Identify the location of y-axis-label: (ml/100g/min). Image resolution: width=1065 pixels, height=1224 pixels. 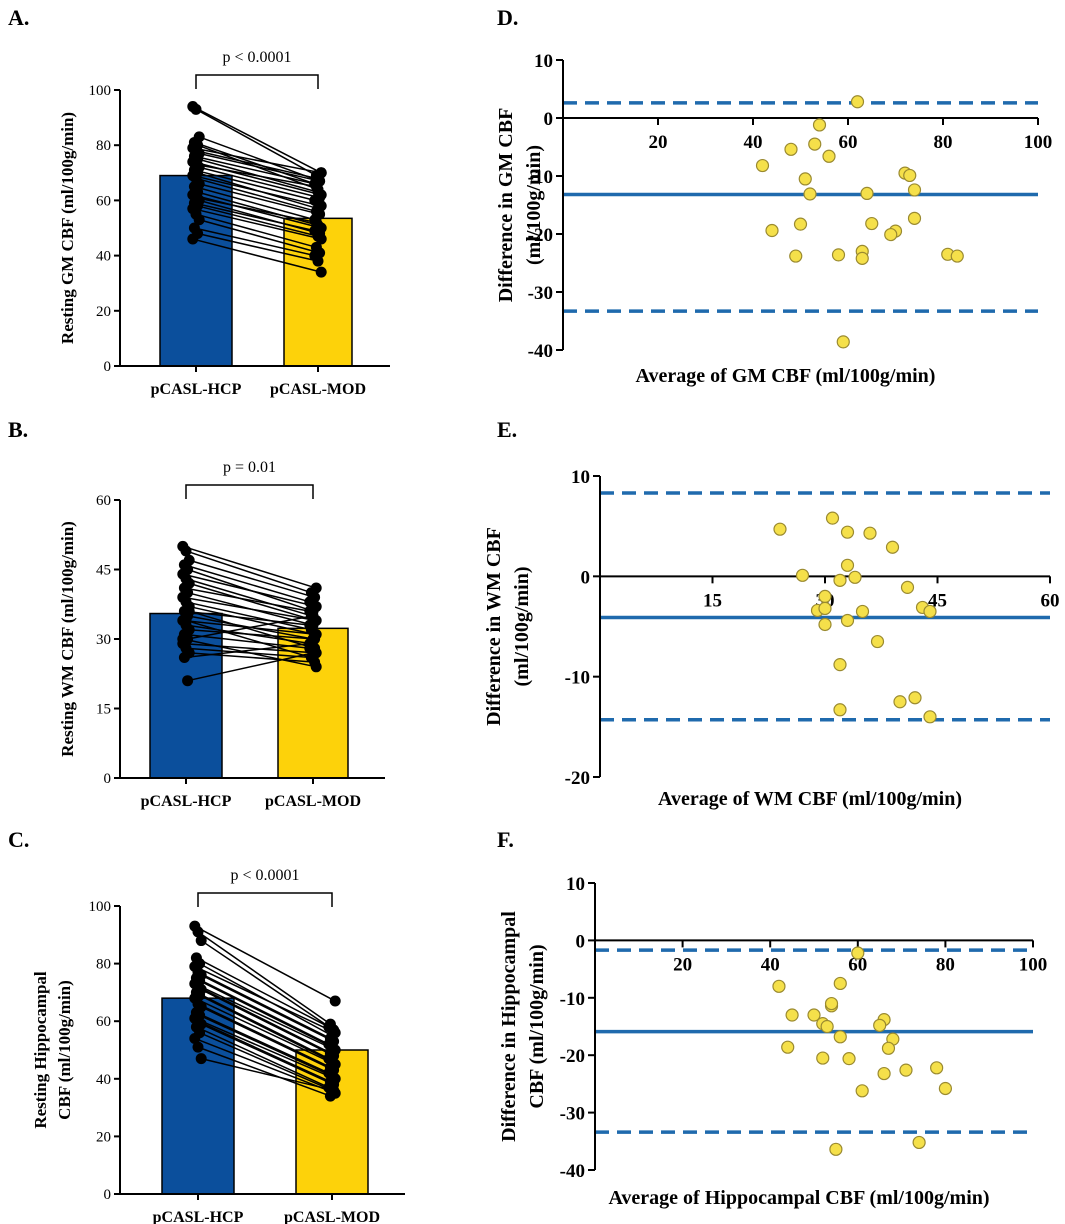
(534, 205).